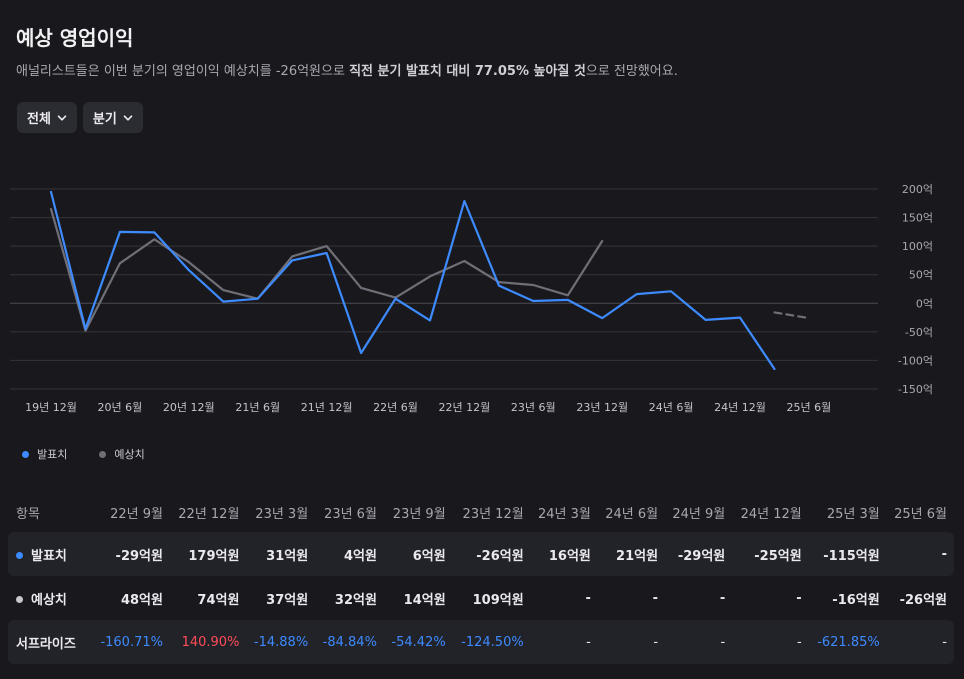  What do you see at coordinates (208, 642) in the screenshot?
I see `table-cell: 140.90%` at bounding box center [208, 642].